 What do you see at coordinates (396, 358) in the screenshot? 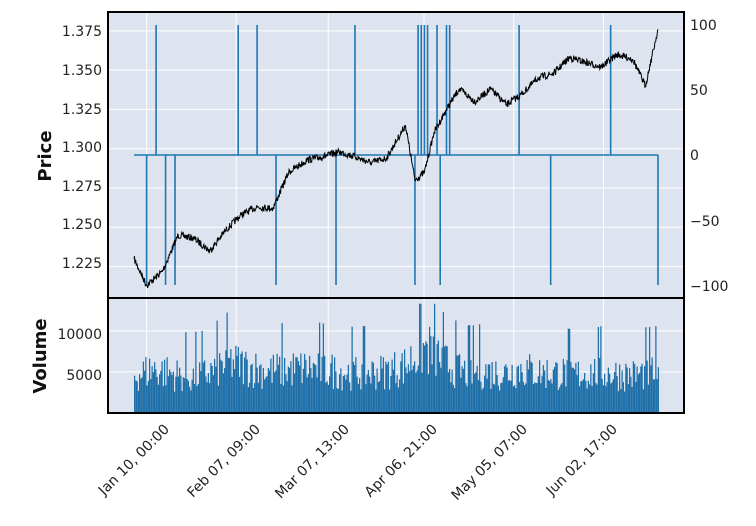
I see `volume-bars` at bounding box center [396, 358].